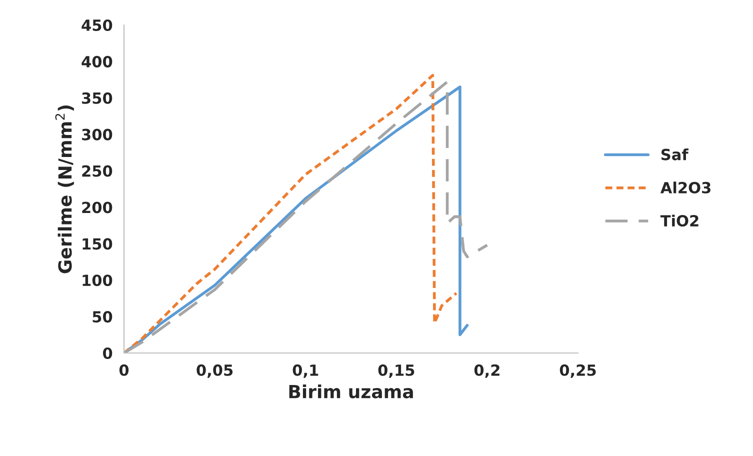 The width and height of the screenshot is (753, 456). What do you see at coordinates (97, 98) in the screenshot?
I see `y-tick-label: 350` at bounding box center [97, 98].